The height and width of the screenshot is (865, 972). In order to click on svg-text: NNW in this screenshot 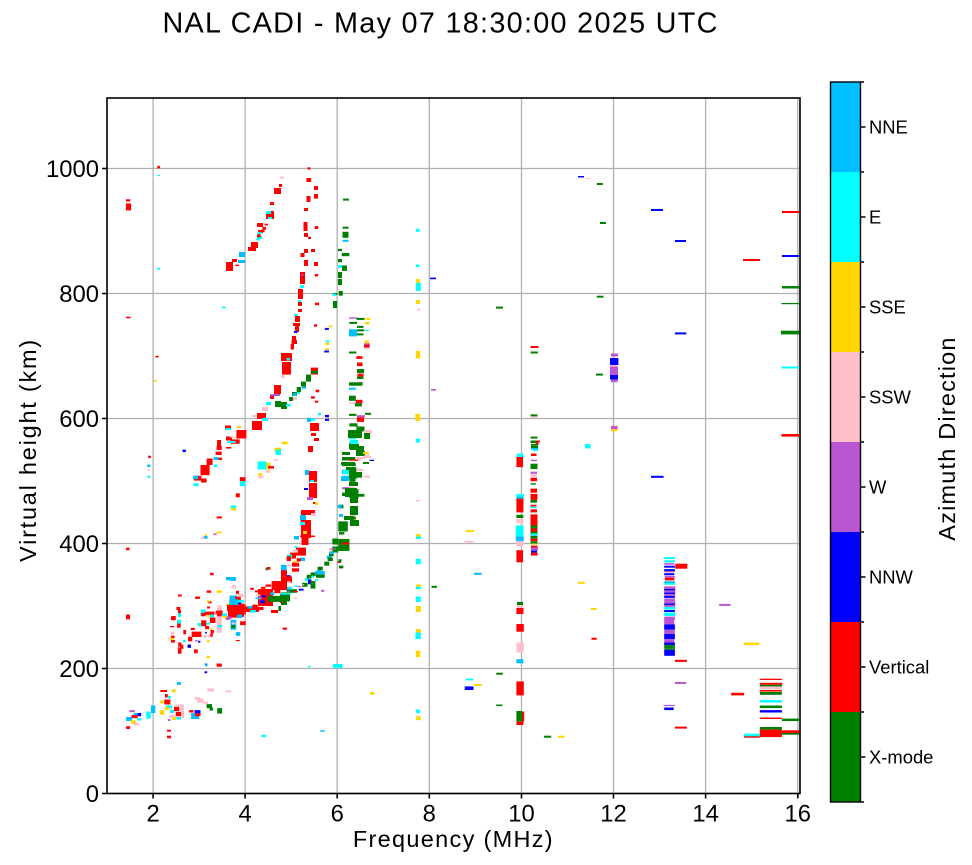, I will do `click(891, 577)`.